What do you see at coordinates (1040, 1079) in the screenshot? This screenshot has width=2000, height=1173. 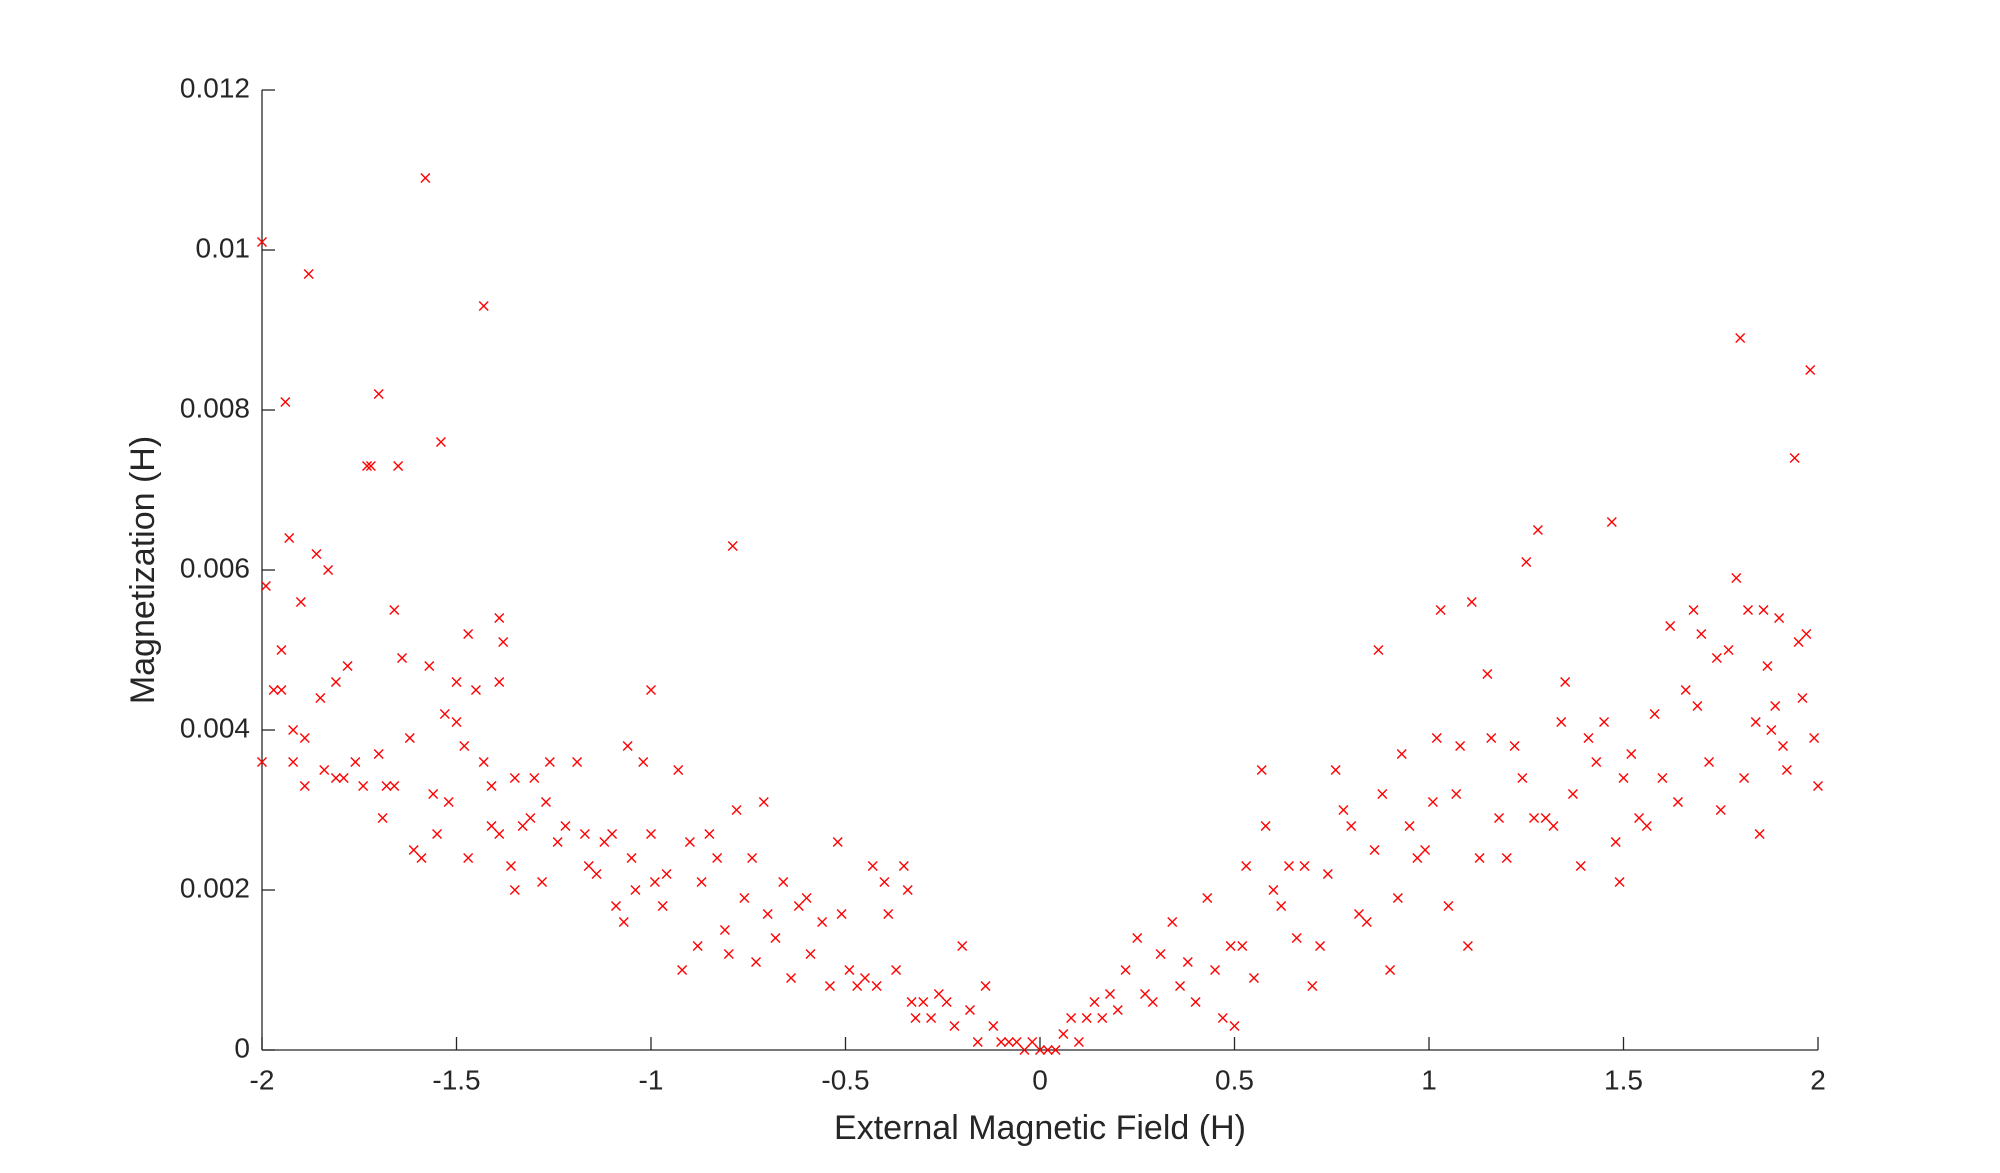 I see `x-tick-label: 0` at bounding box center [1040, 1079].